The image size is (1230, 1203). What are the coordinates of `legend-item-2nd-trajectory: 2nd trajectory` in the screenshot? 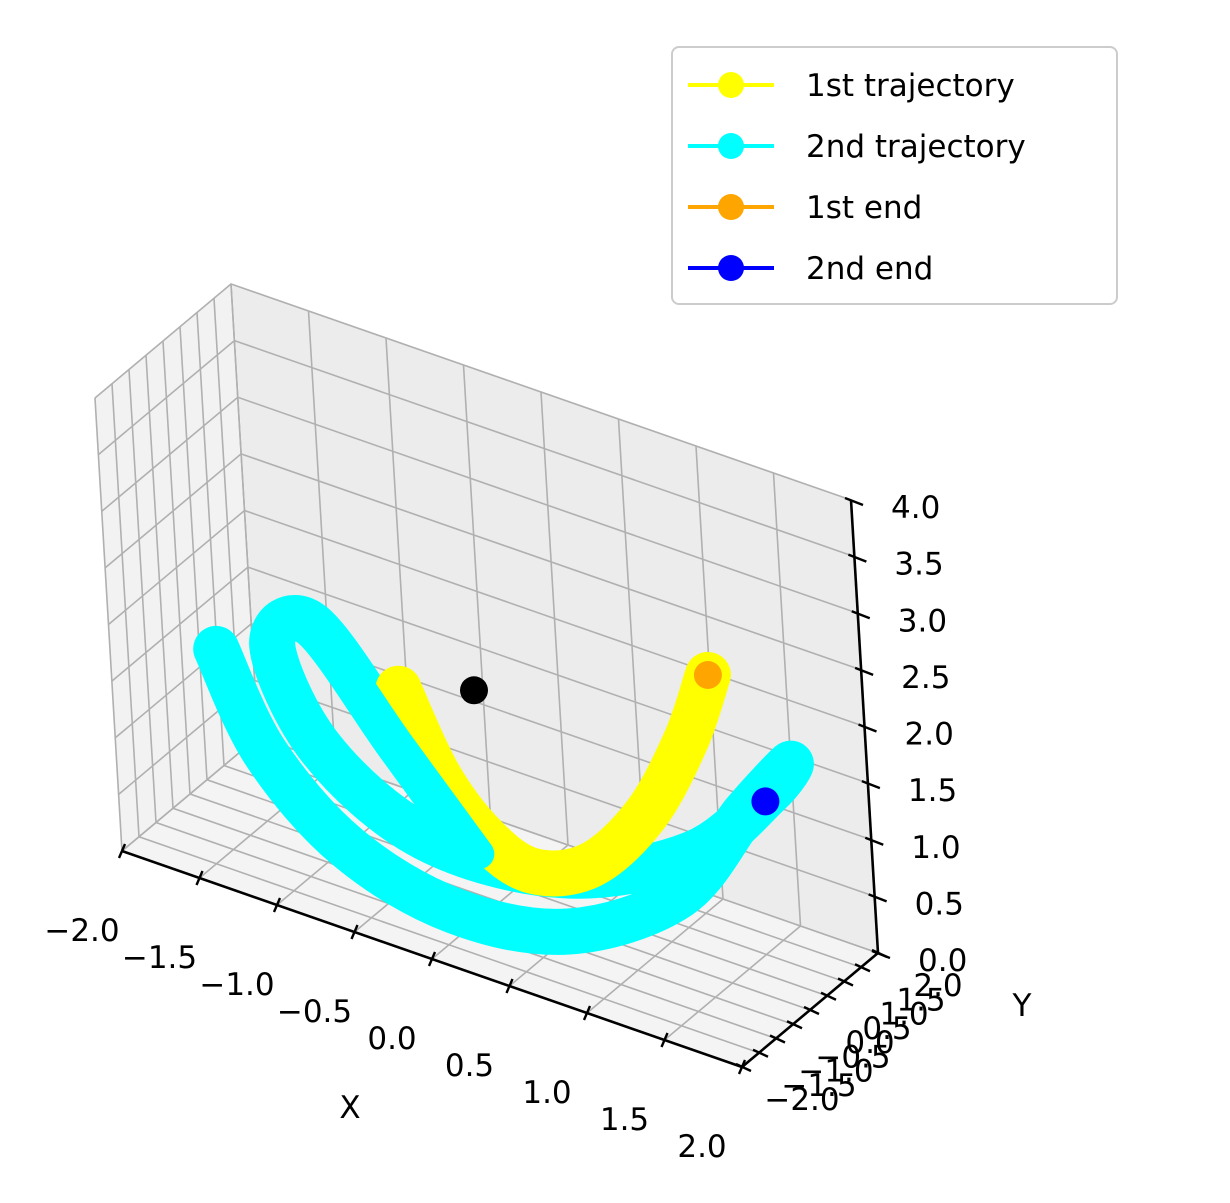 It's located at (857, 147).